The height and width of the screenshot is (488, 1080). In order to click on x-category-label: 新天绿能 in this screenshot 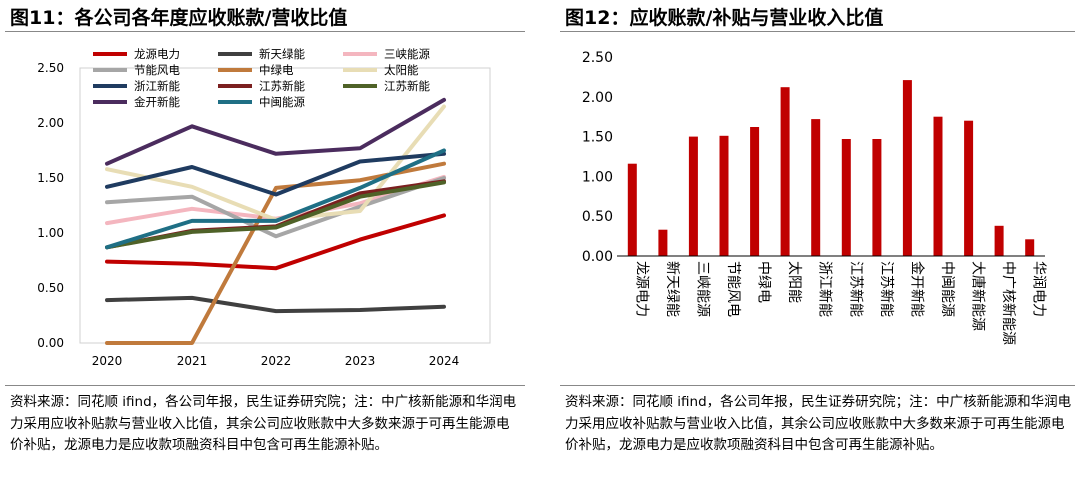, I will do `click(672, 289)`.